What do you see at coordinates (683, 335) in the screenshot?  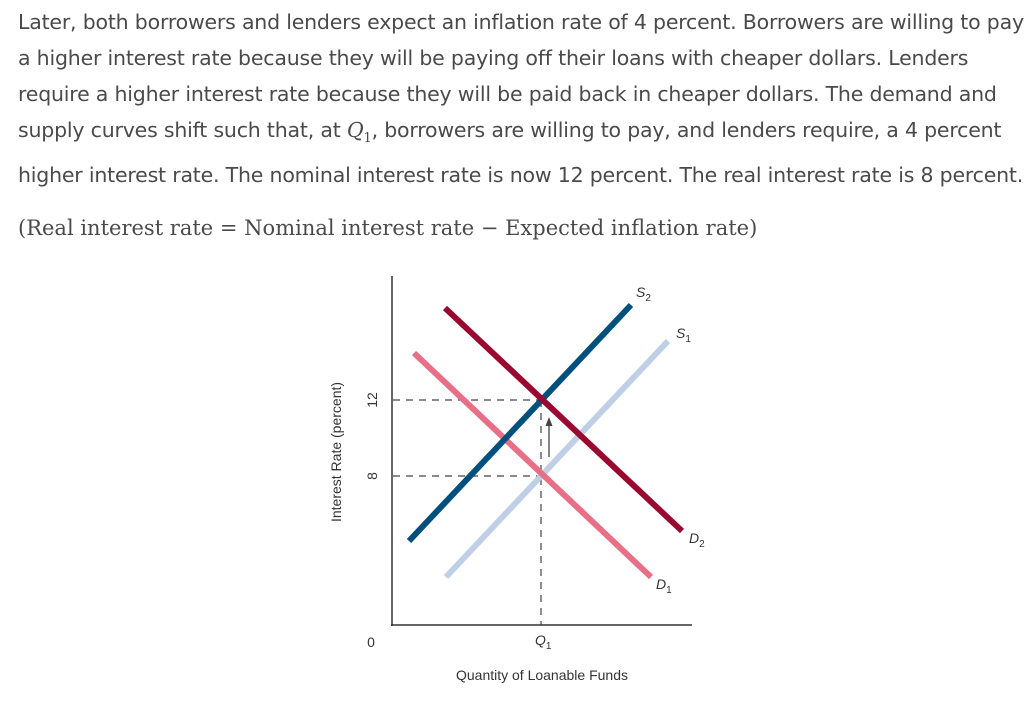 I see `label-s1: S1` at bounding box center [683, 335].